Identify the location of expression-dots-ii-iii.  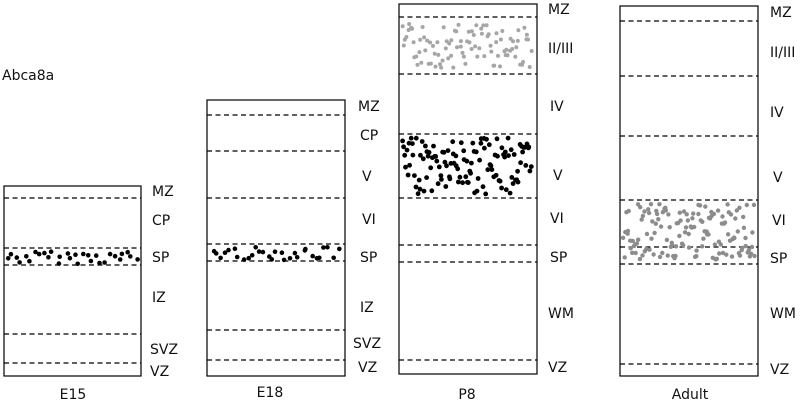
(467, 46).